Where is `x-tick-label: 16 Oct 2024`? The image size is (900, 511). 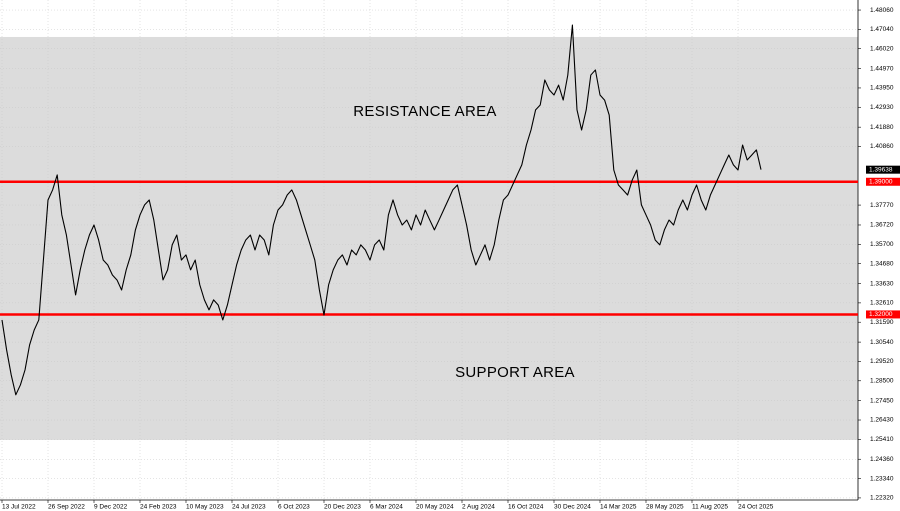 x-tick-label: 16 Oct 2024 is located at coordinates (526, 507).